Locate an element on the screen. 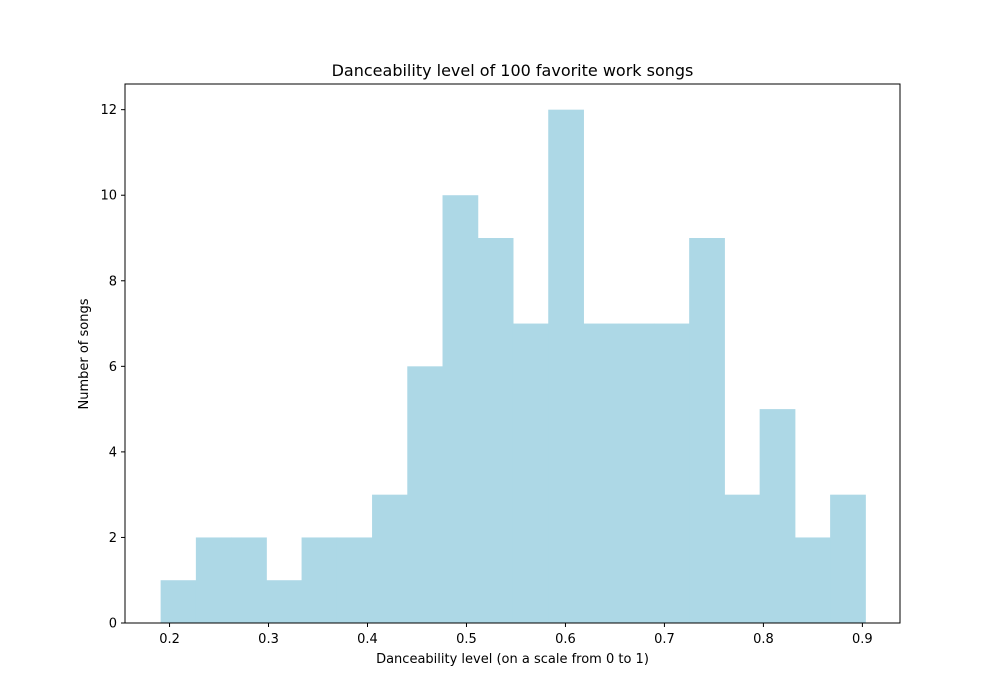 Image resolution: width=1000 pixels, height=700 pixels. x-tick-label: 0.9 is located at coordinates (862, 639).